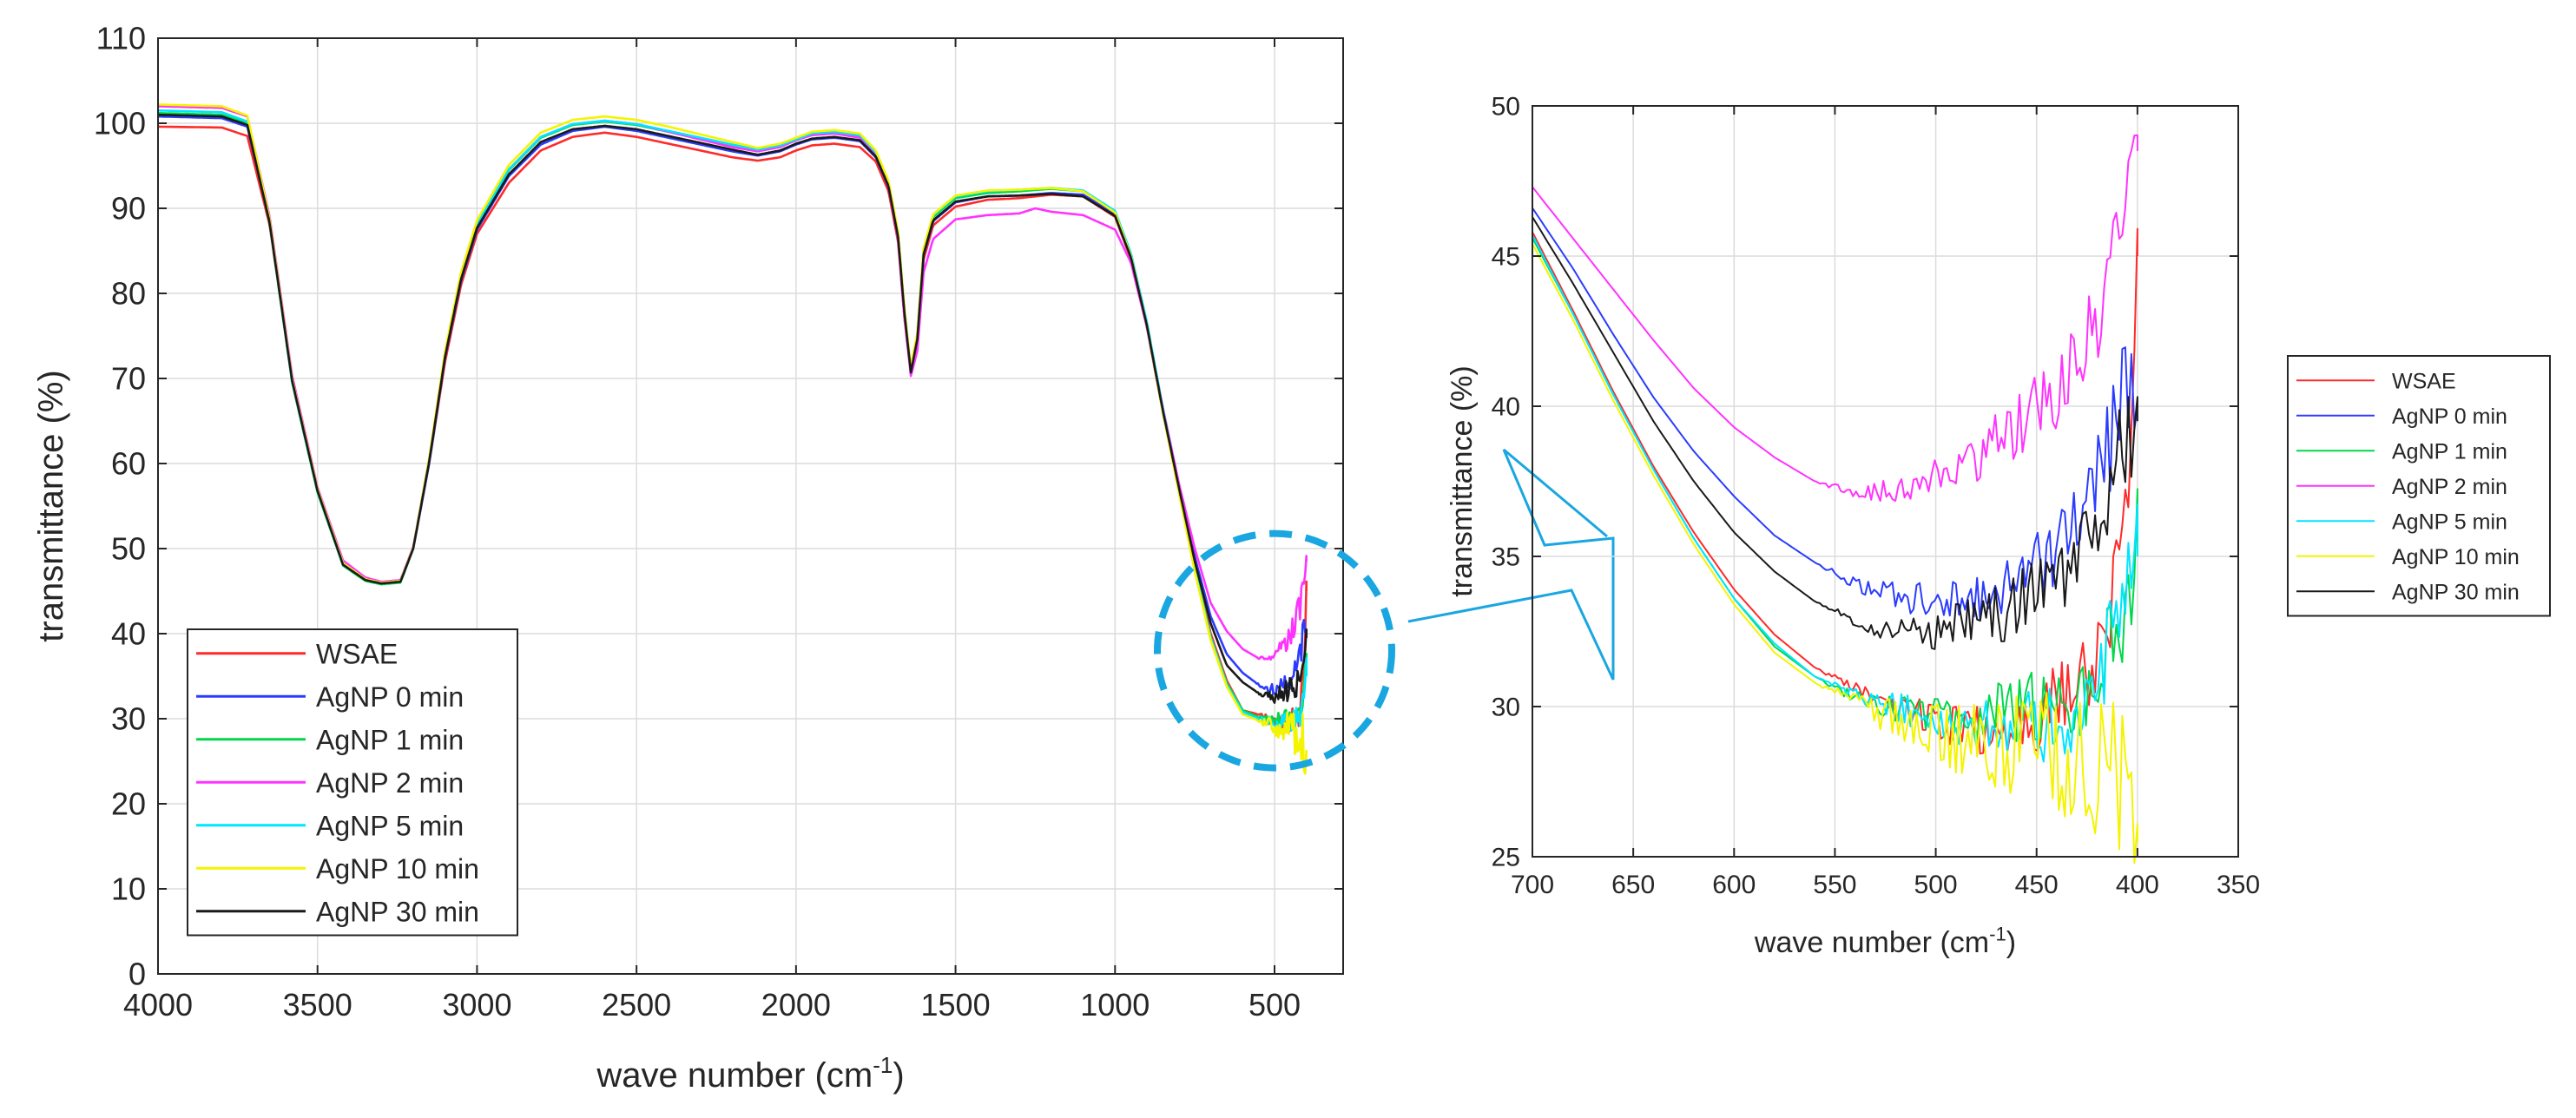  Describe the element at coordinates (1834, 885) in the screenshot. I see `x-tick-label: 550` at that location.